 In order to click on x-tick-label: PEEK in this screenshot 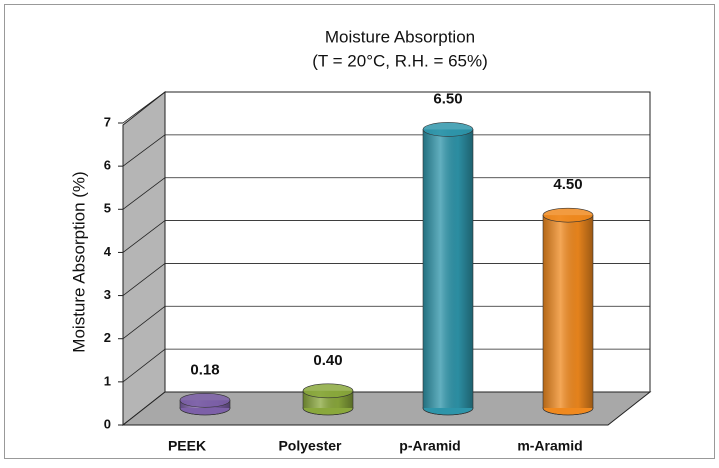, I will do `click(187, 446)`.